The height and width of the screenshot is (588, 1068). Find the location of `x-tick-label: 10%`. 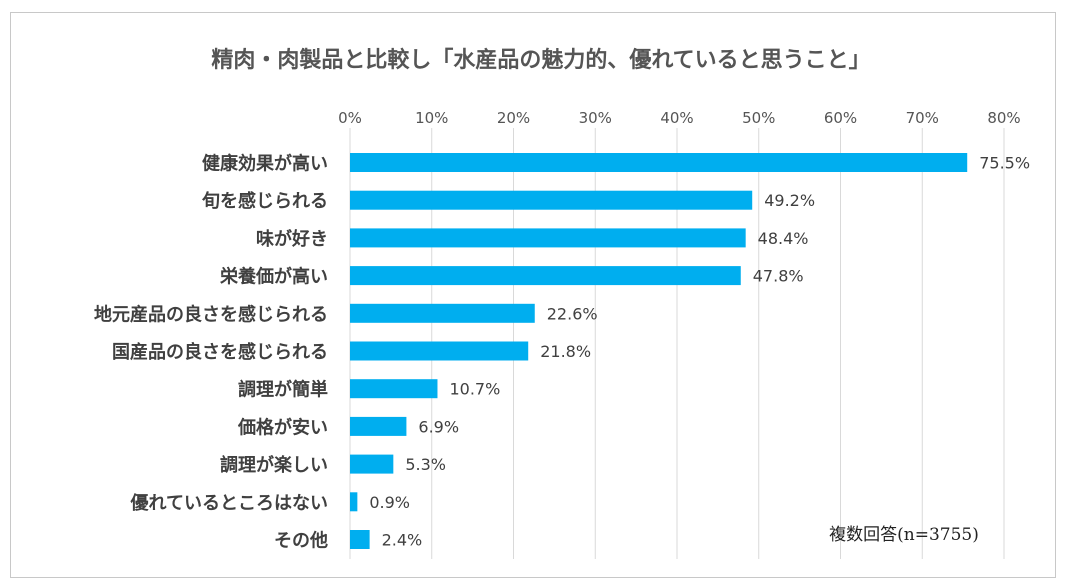

x-tick-label: 10% is located at coordinates (431, 118).